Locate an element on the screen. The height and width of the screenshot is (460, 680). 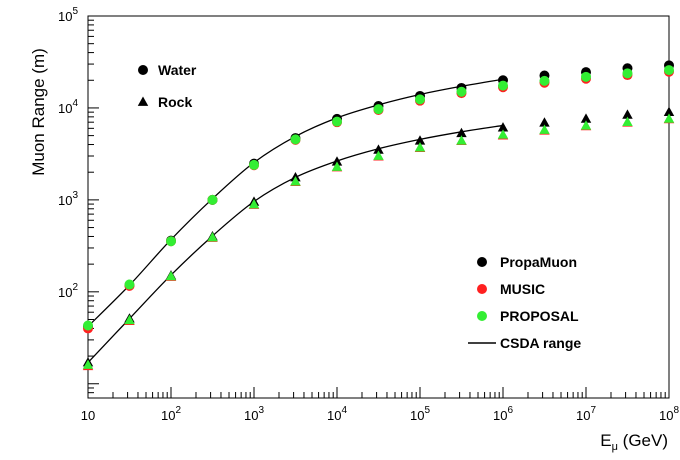
x-axis-ticks is located at coordinates (378, 392).